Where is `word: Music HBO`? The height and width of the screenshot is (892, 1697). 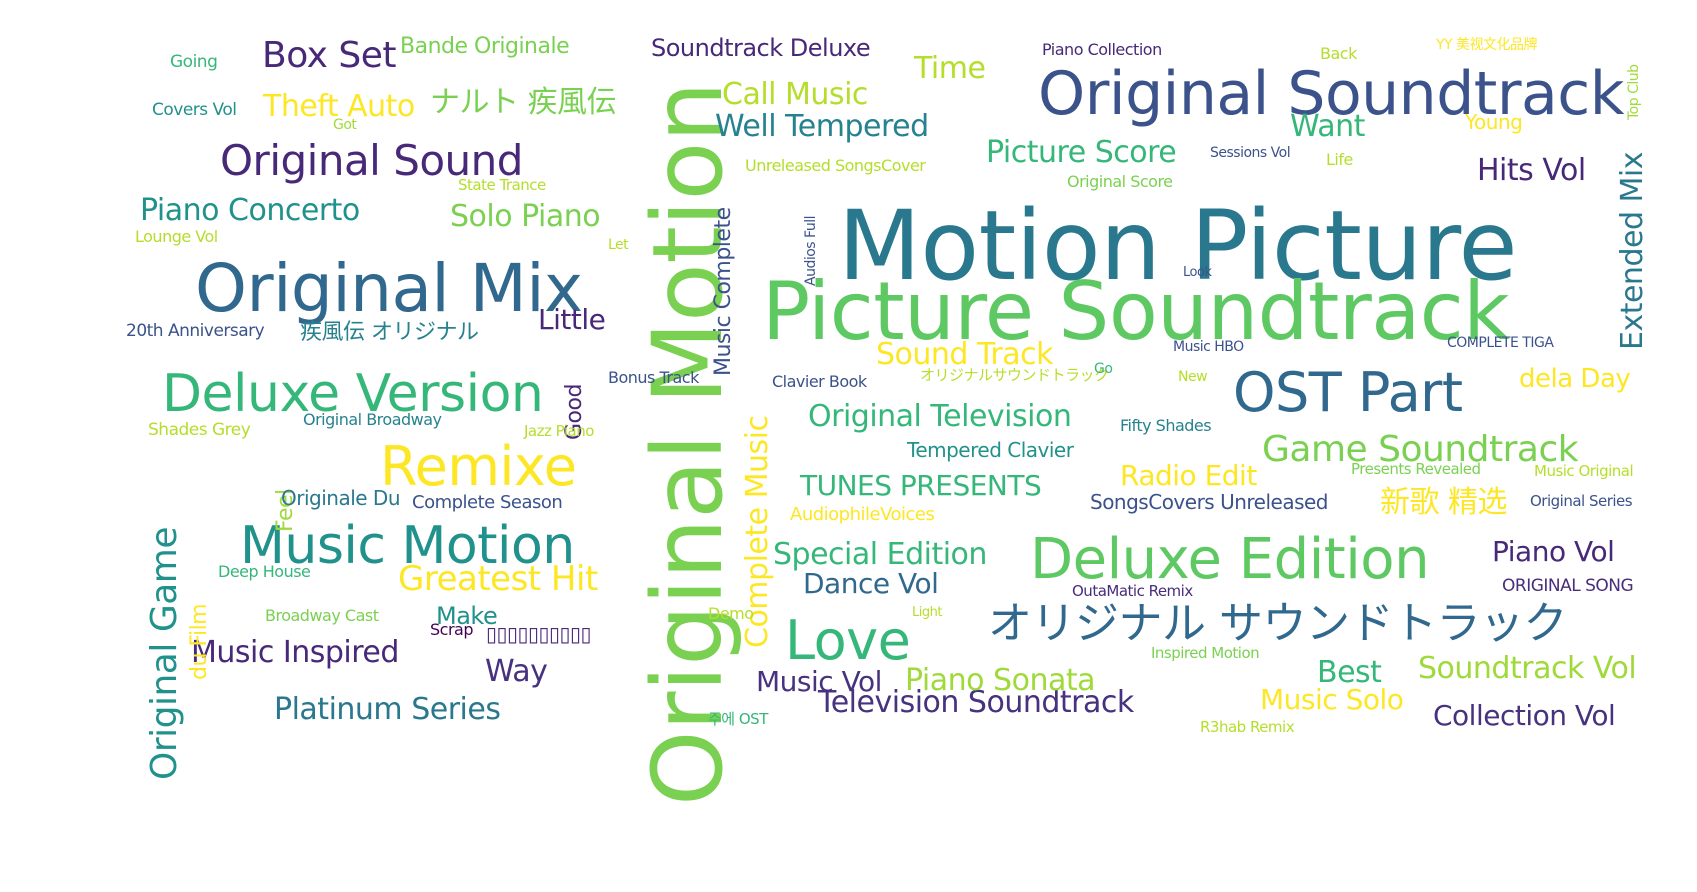
word: Music HBO is located at coordinates (1208, 347).